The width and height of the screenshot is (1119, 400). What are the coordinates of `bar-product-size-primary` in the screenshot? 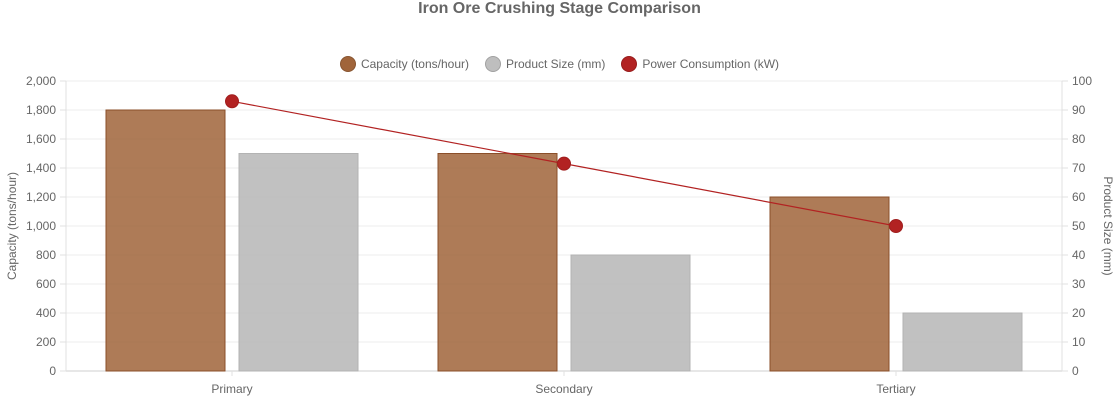 It's located at (298, 262).